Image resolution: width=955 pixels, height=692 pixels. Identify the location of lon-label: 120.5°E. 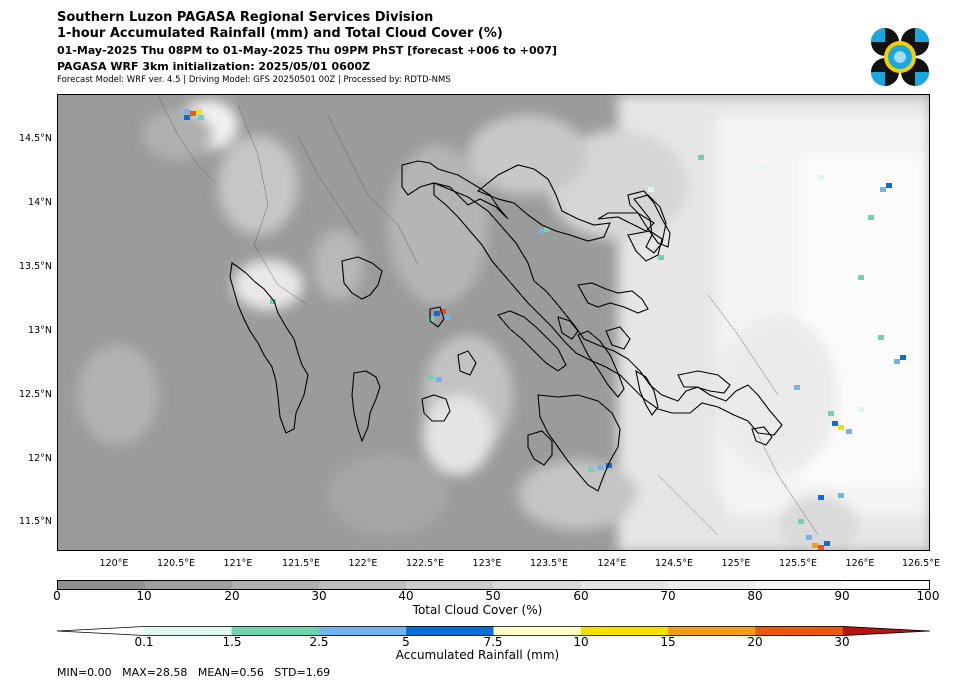
(176, 563).